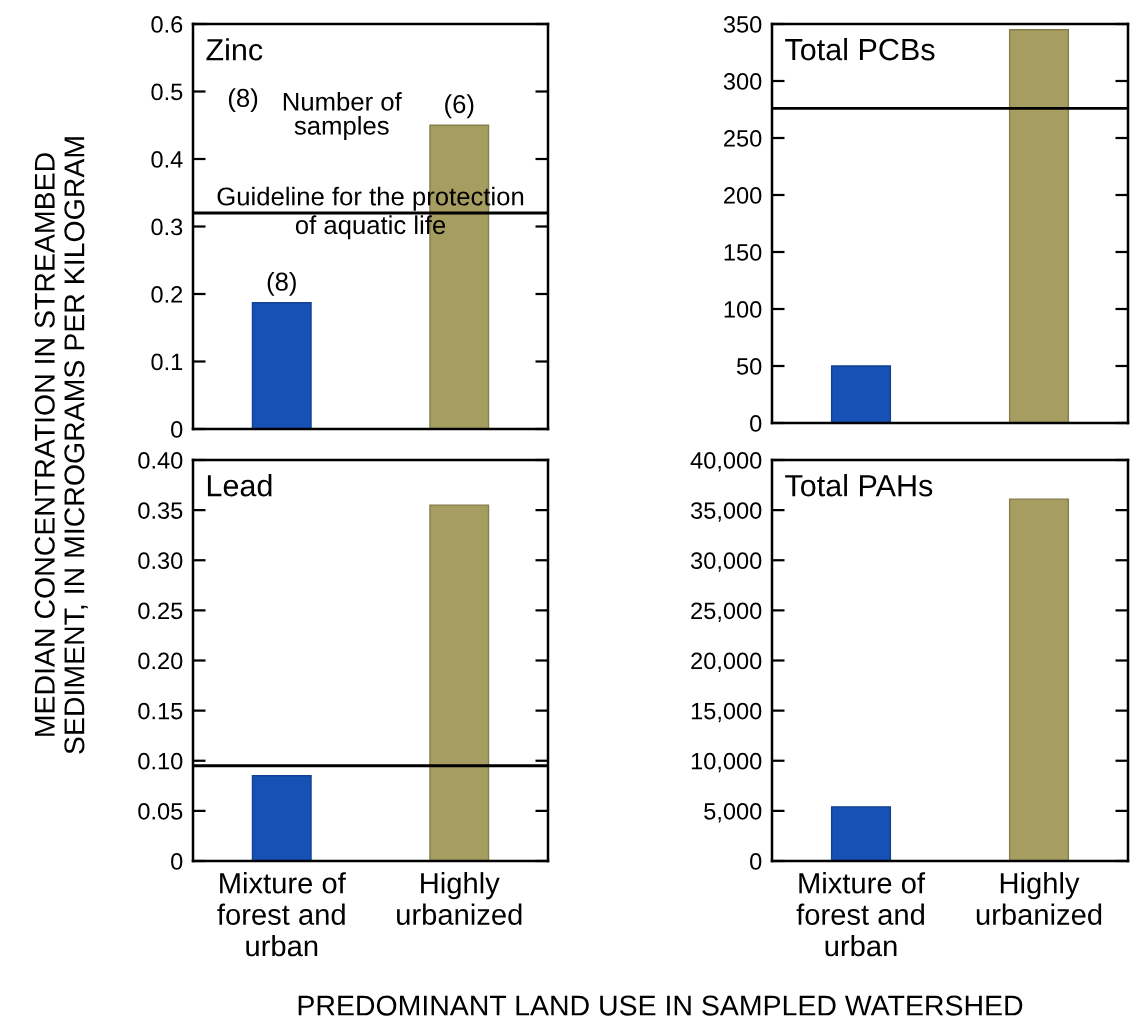 Image resolution: width=1131 pixels, height=1031 pixels. What do you see at coordinates (749, 366) in the screenshot?
I see `y-tick-label: 50` at bounding box center [749, 366].